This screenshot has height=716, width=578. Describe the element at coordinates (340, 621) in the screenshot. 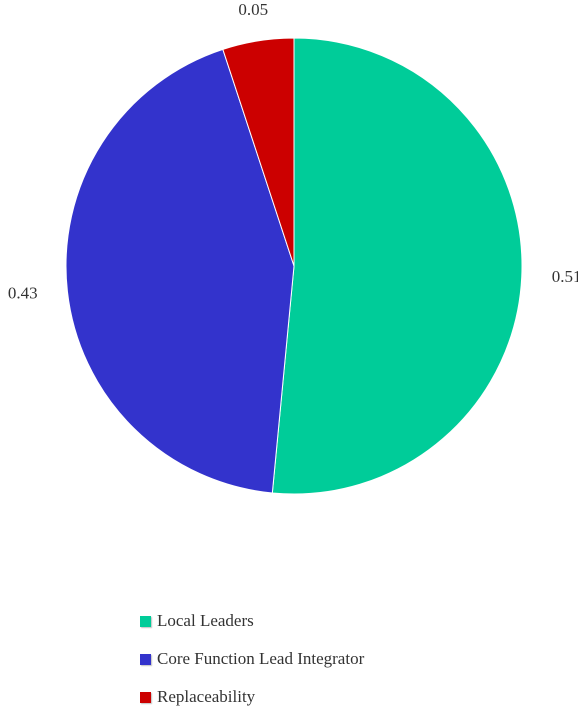

I see `legend-item-local-leaders: Local Leaders` at that location.